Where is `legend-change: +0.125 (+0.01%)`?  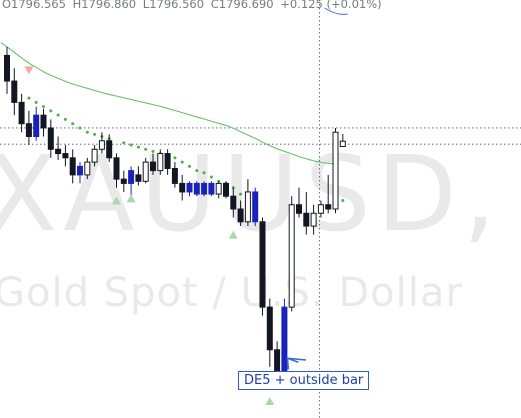
legend-change: +0.125 (+0.01%) is located at coordinates (331, 5).